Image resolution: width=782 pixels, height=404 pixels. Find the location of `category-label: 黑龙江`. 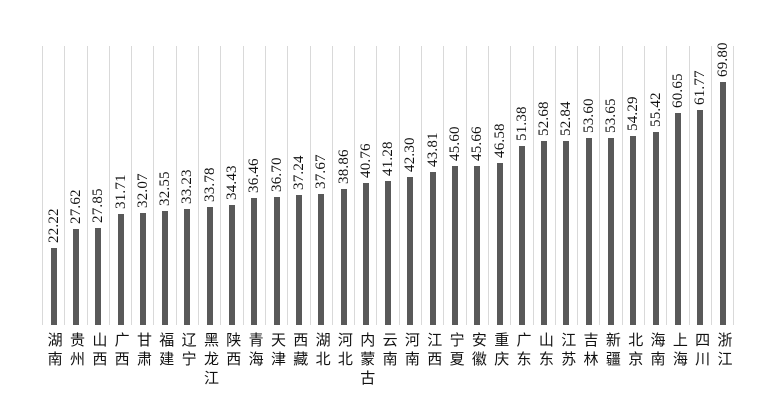

category-label: 黑龙江 is located at coordinates (209, 360).